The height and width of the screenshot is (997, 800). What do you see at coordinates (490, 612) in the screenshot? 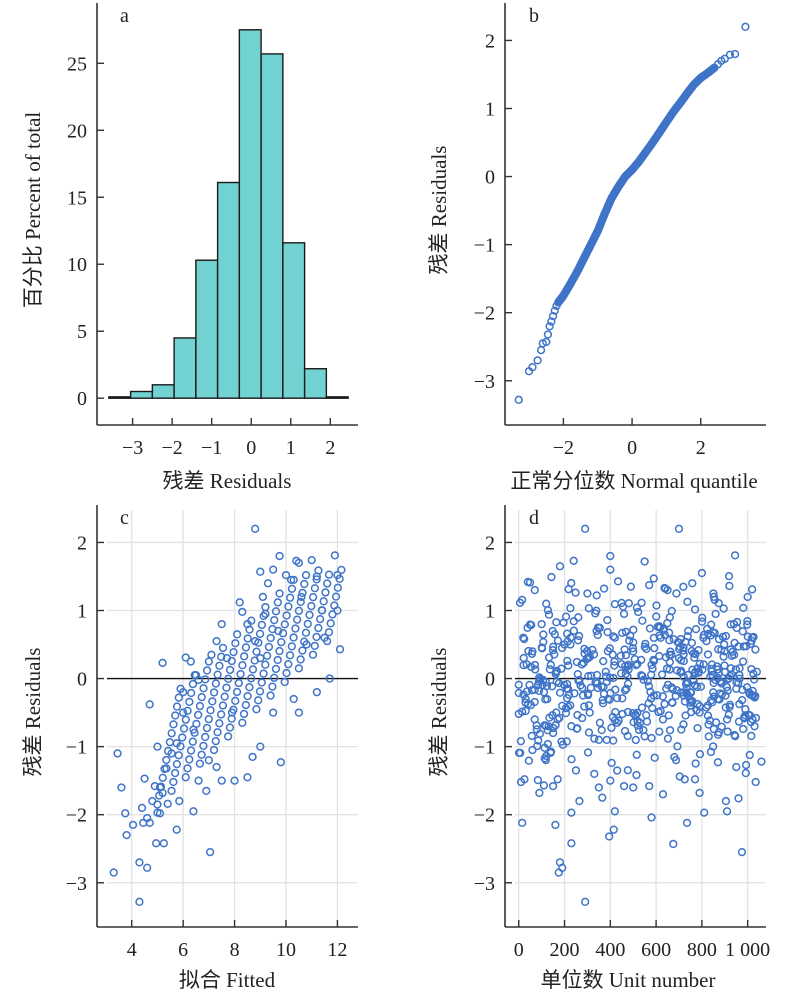
I see `y-tick-label: 1` at bounding box center [490, 612].